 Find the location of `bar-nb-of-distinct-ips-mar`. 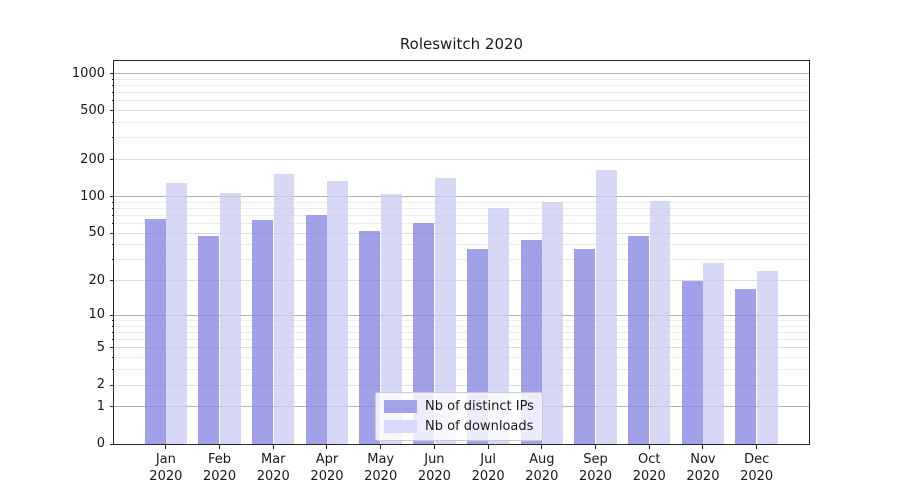

bar-nb-of-distinct-ips-mar is located at coordinates (262, 332).